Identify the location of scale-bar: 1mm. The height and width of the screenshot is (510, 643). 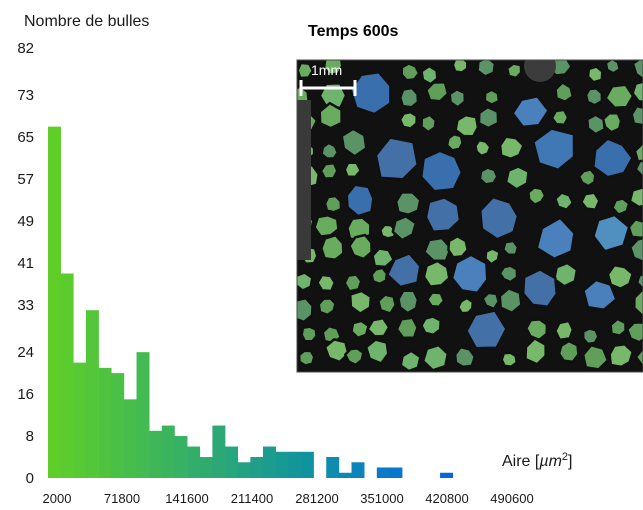
(328, 79).